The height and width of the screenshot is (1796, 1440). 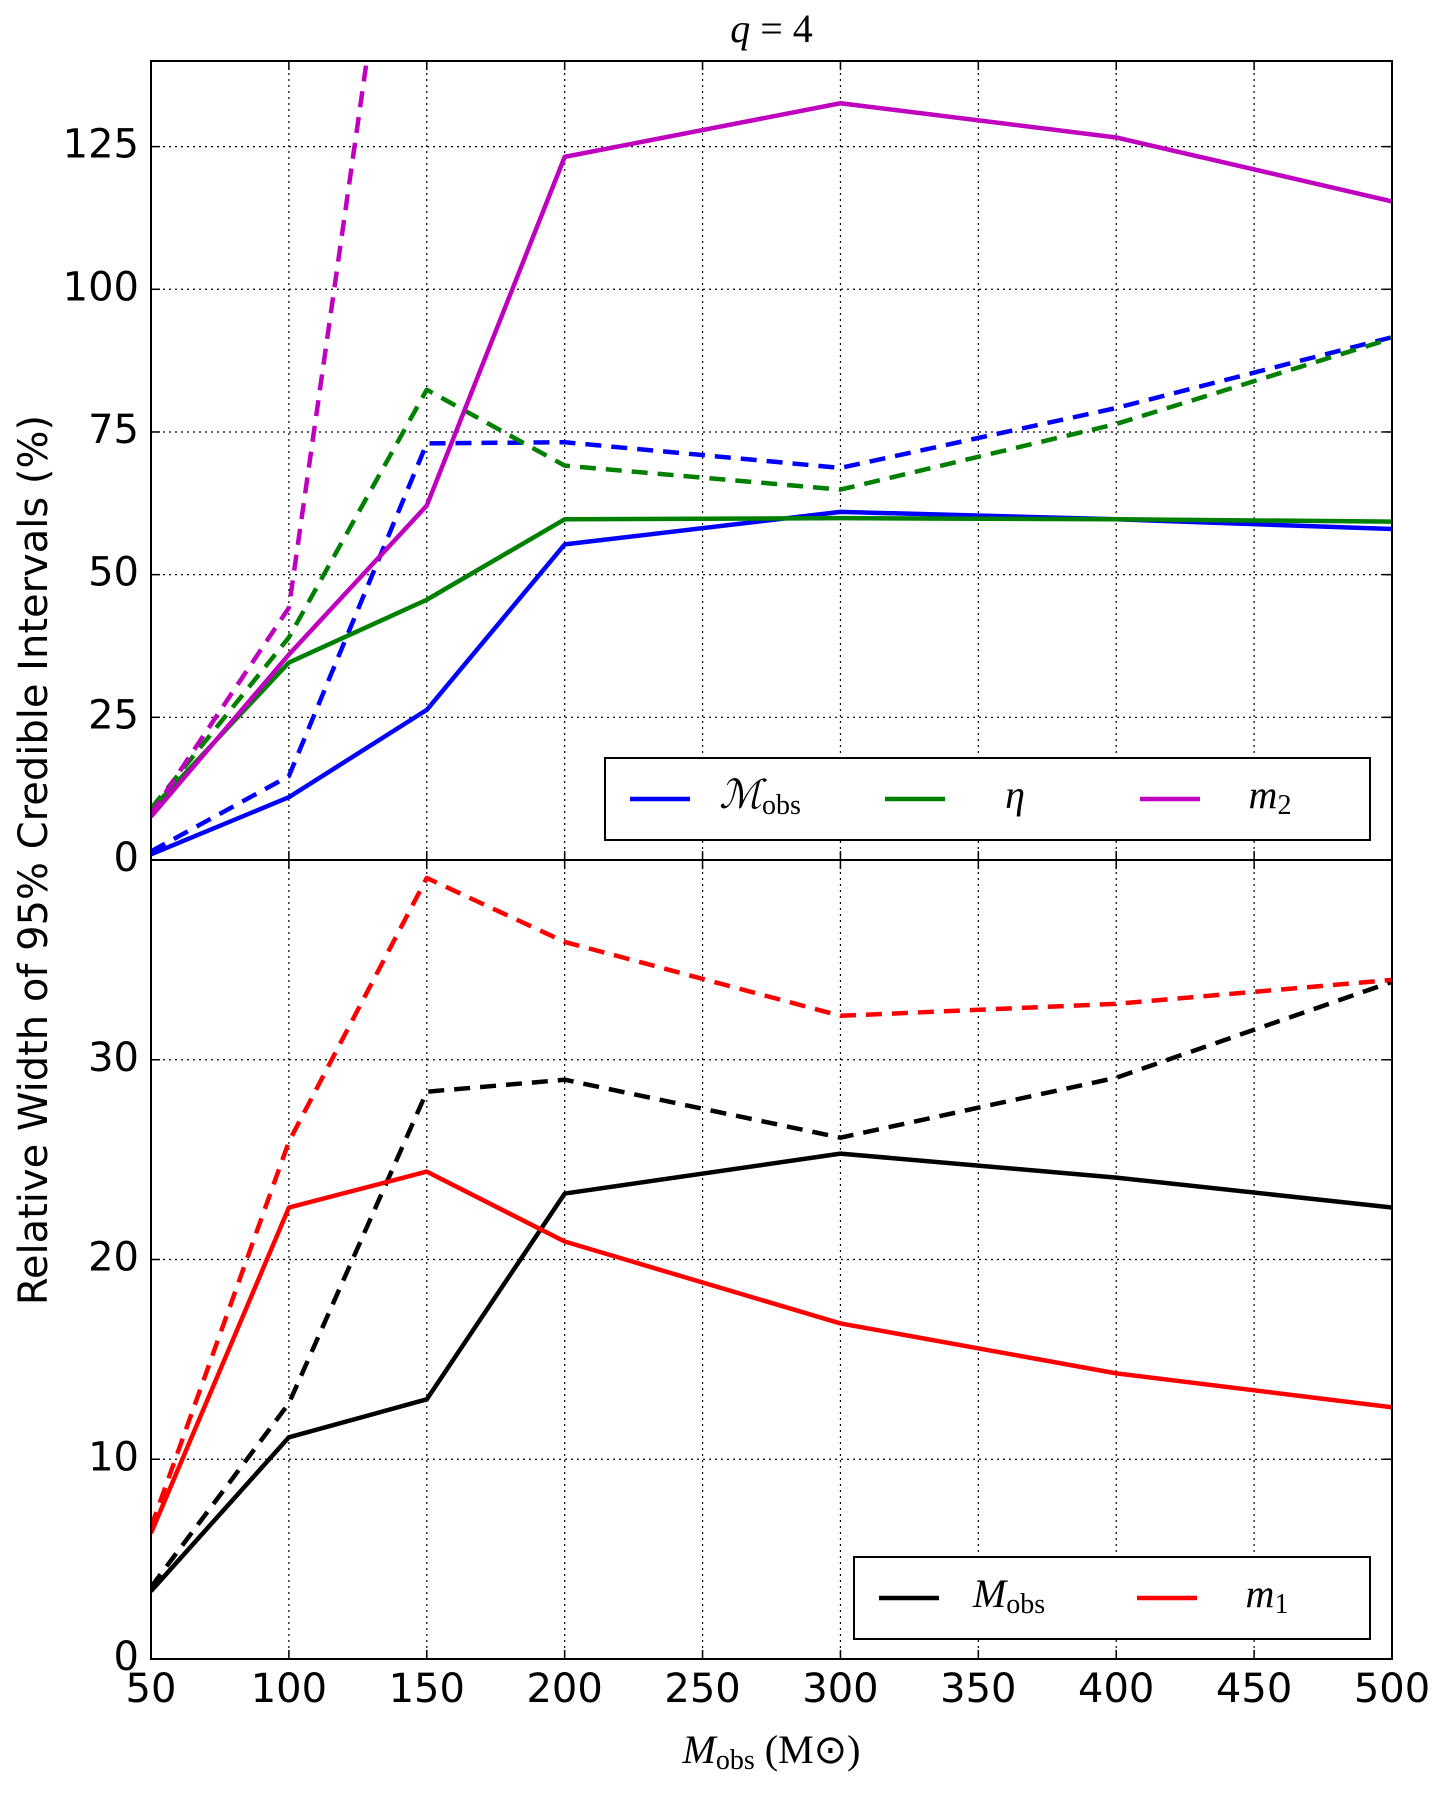 What do you see at coordinates (1116, 1689) in the screenshot?
I see `x-tick-label: 400` at bounding box center [1116, 1689].